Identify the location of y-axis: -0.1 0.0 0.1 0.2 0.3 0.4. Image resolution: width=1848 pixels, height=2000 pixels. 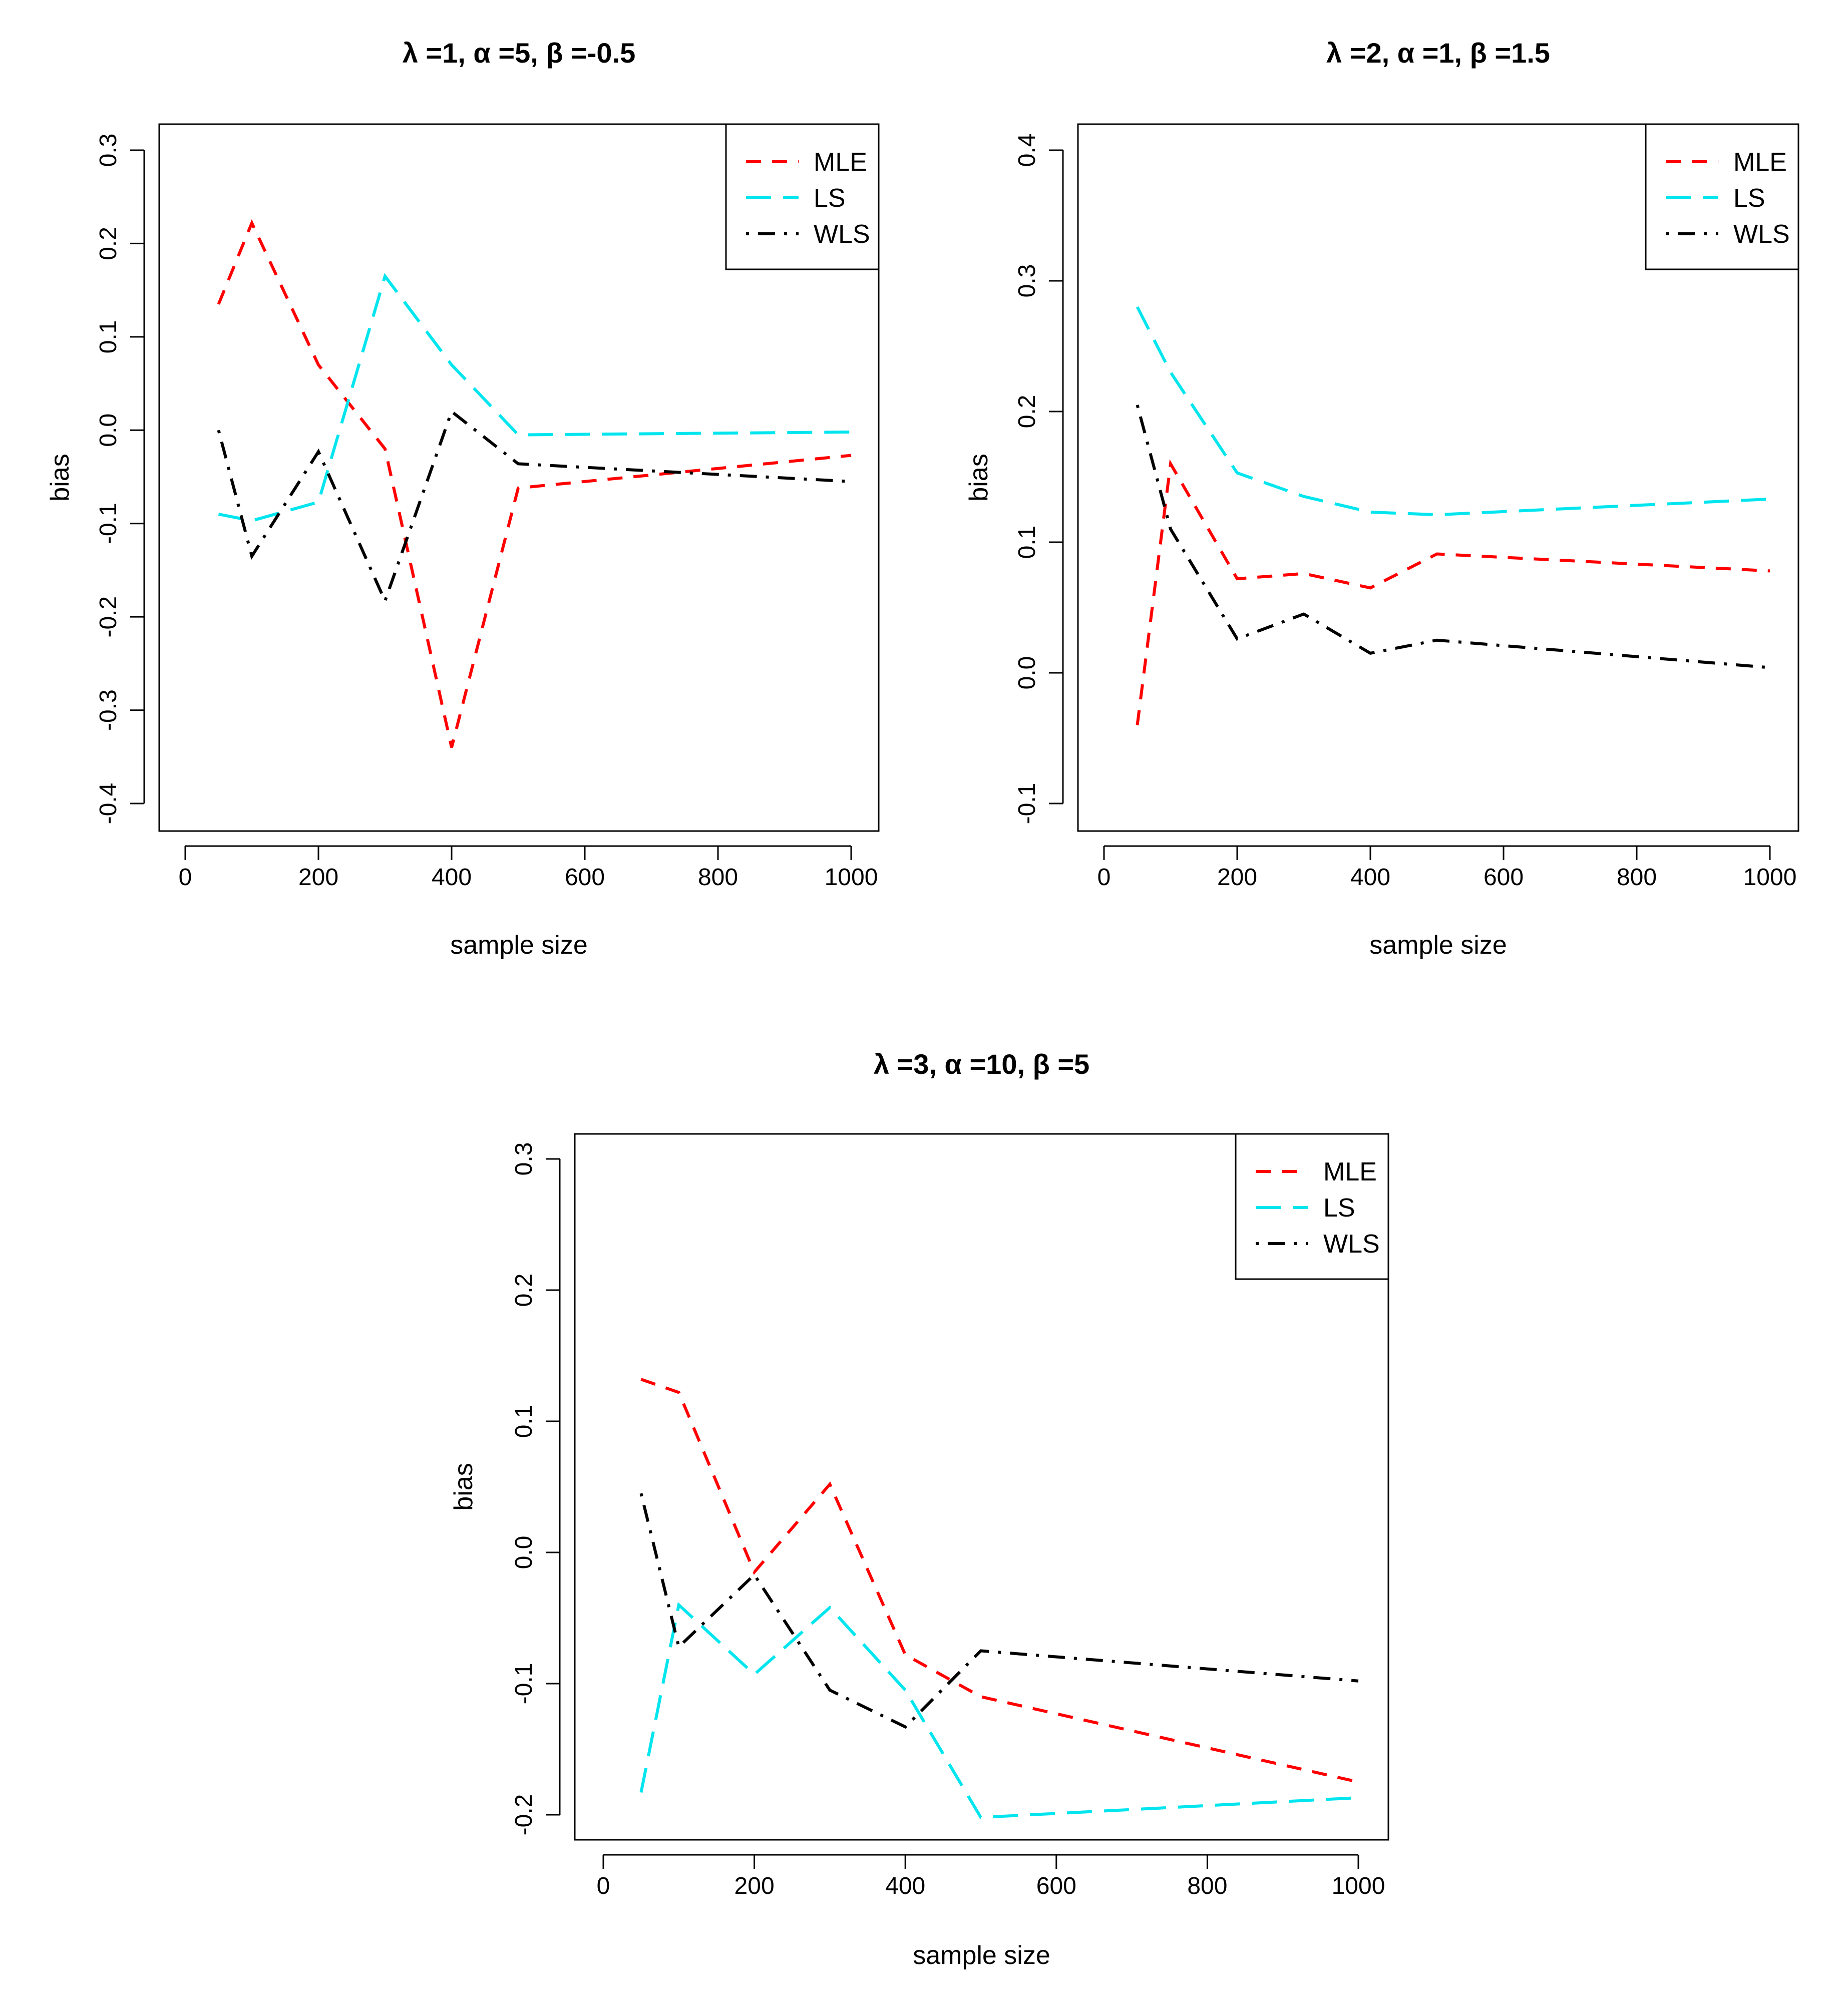
(1039, 479).